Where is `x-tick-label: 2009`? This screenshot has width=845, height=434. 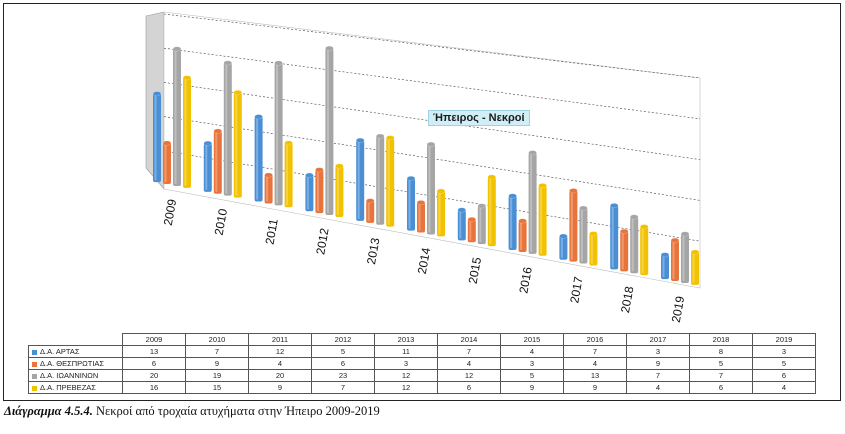
x-tick-label: 2009 is located at coordinates (170, 212).